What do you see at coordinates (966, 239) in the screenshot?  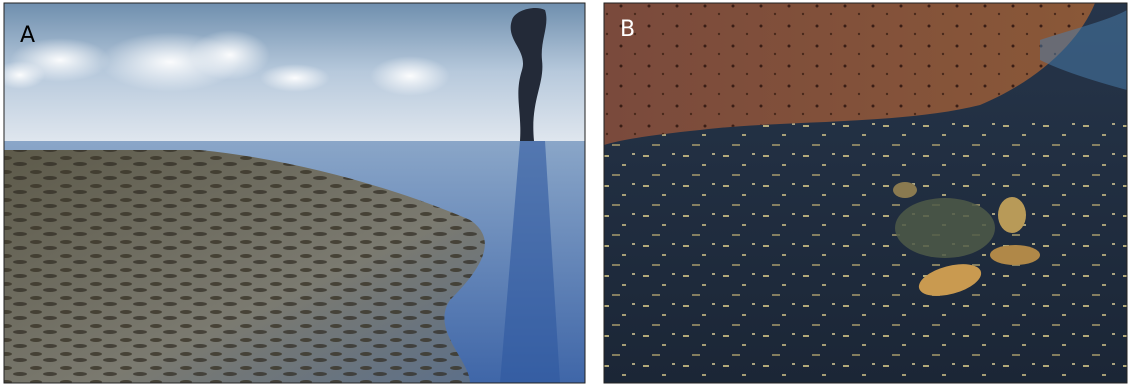 I see `turtle` at bounding box center [966, 239].